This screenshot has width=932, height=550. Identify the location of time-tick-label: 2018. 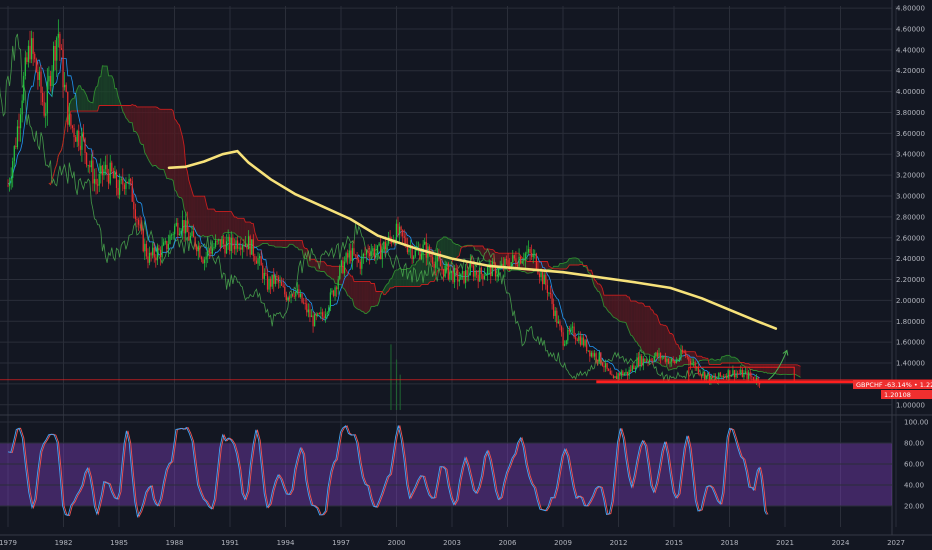
(730, 543).